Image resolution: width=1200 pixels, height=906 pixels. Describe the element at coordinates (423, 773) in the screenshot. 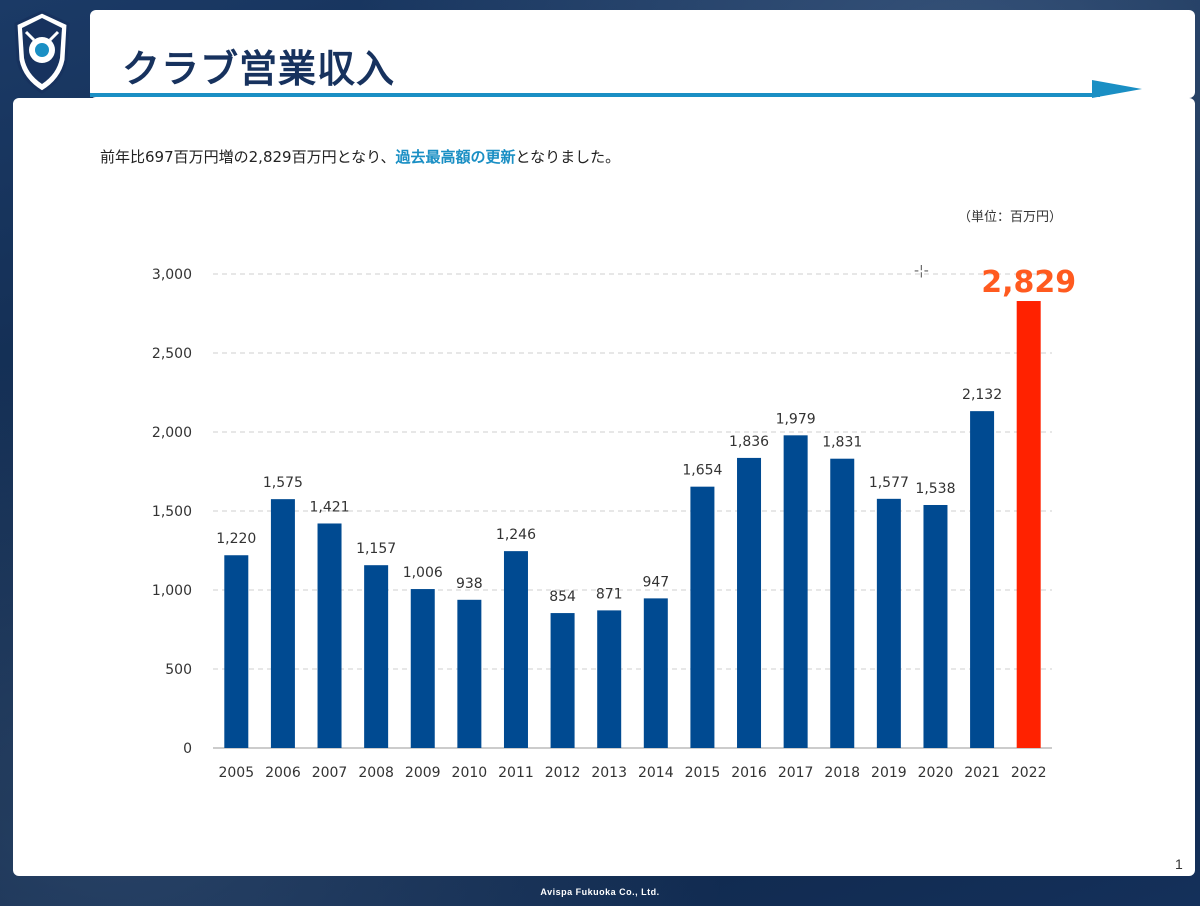

I see `x-tick-label: 2009` at that location.